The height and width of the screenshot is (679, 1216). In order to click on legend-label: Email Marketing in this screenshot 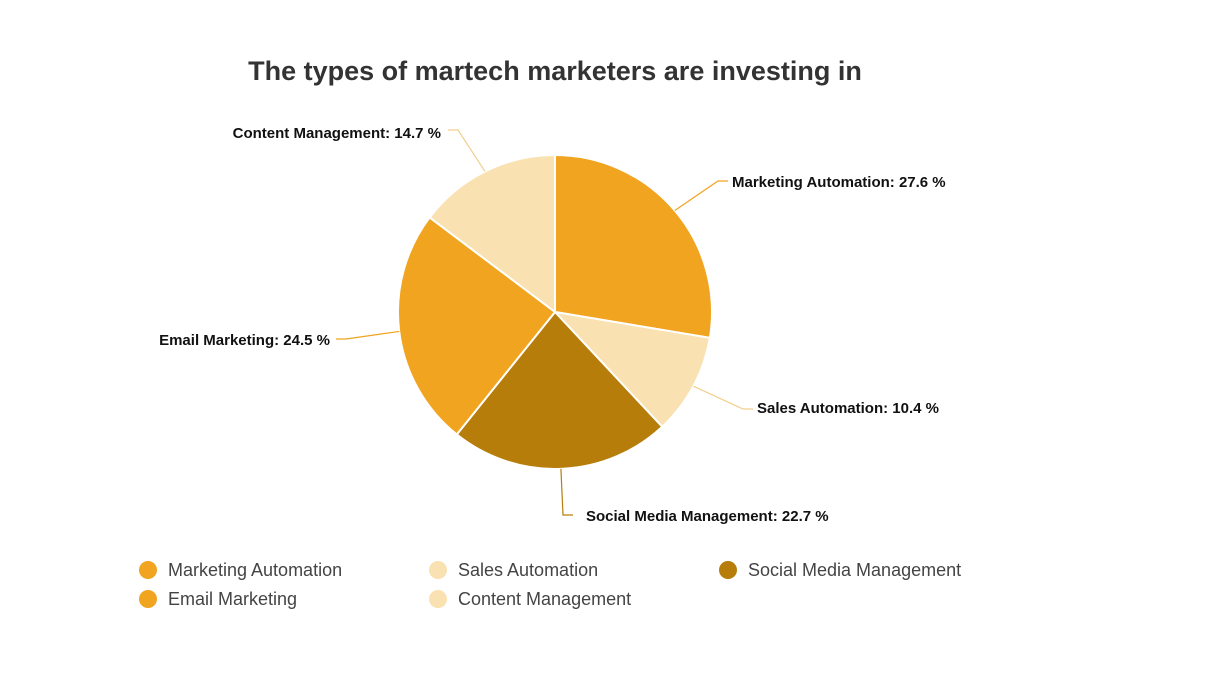, I will do `click(233, 598)`.